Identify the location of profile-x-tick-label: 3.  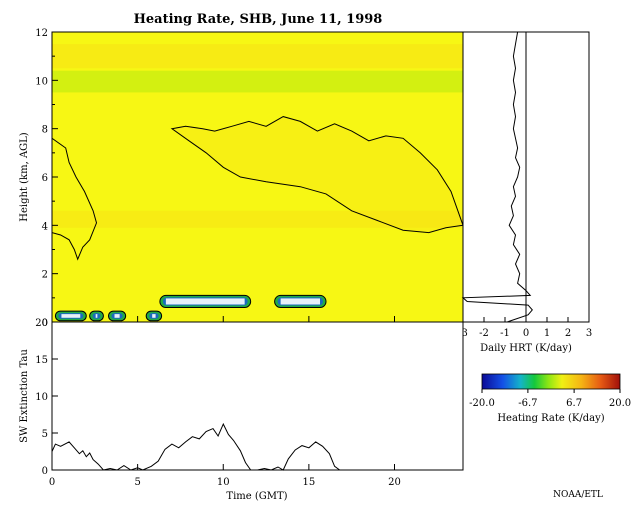
(589, 333).